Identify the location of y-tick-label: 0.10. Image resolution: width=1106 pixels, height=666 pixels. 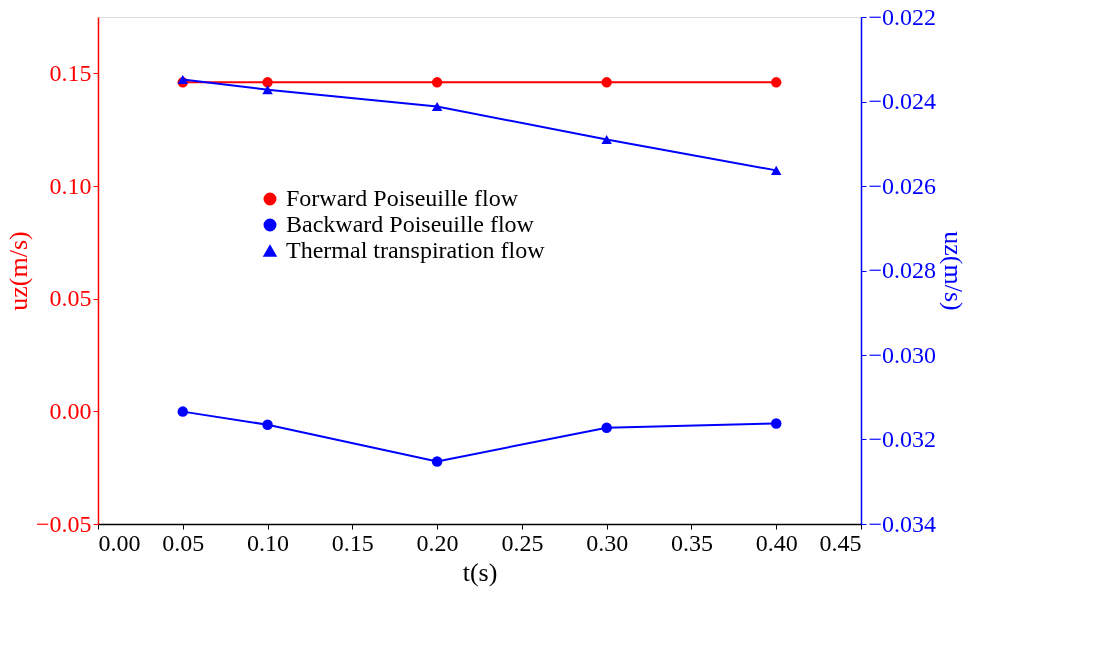
(70, 185).